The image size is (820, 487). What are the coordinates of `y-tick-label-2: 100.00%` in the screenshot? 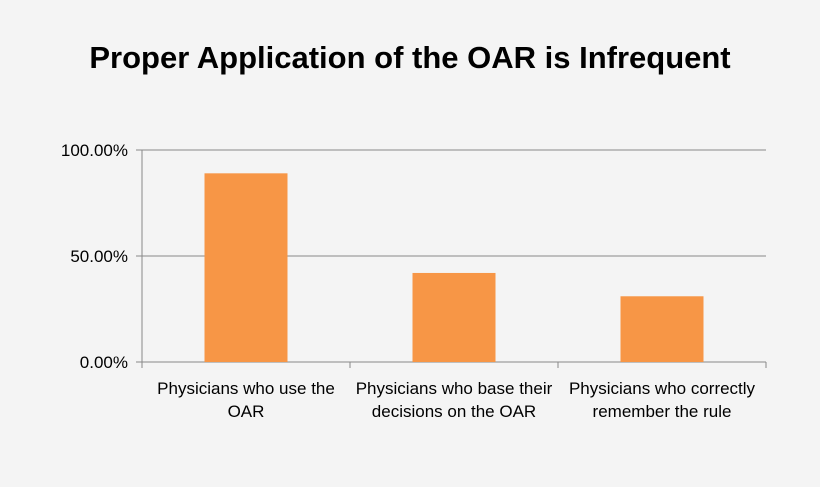 It's located at (94, 150).